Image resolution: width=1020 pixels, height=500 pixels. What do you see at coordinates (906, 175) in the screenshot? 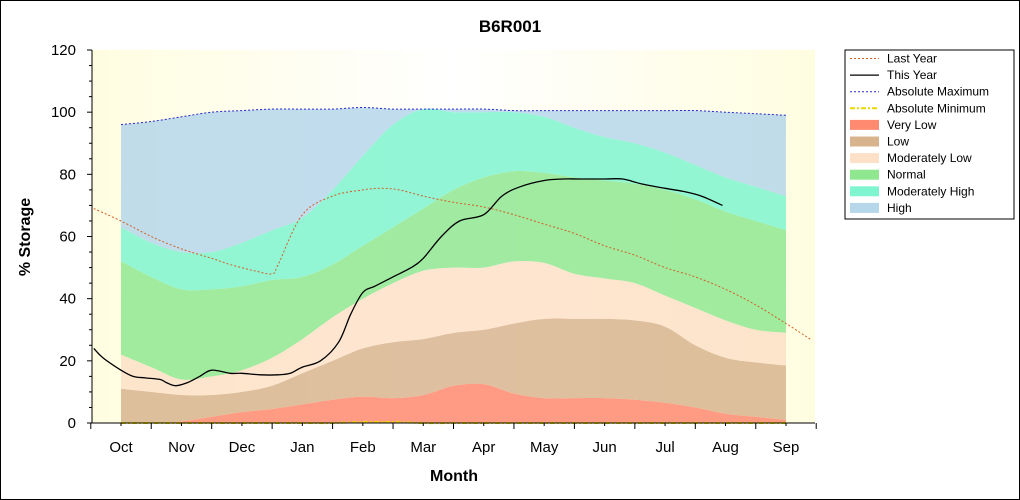
I see `legend-label: Normal` at bounding box center [906, 175].